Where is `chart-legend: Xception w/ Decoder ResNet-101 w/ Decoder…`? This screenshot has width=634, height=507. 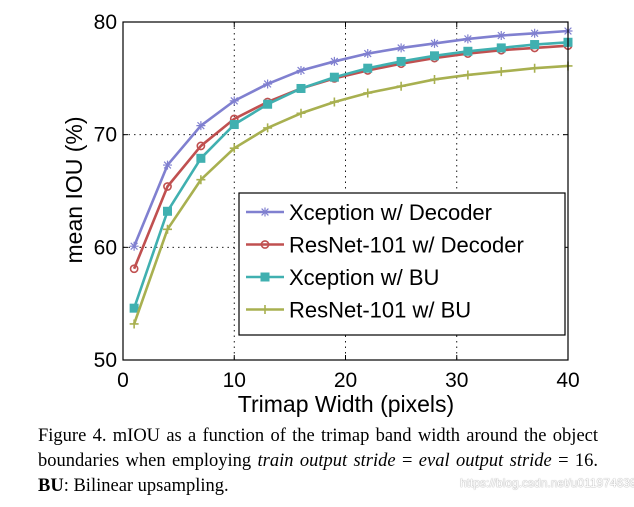
chart-legend: Xception w/ Decoder ResNet-101 w/ Decoder… is located at coordinates (402, 264).